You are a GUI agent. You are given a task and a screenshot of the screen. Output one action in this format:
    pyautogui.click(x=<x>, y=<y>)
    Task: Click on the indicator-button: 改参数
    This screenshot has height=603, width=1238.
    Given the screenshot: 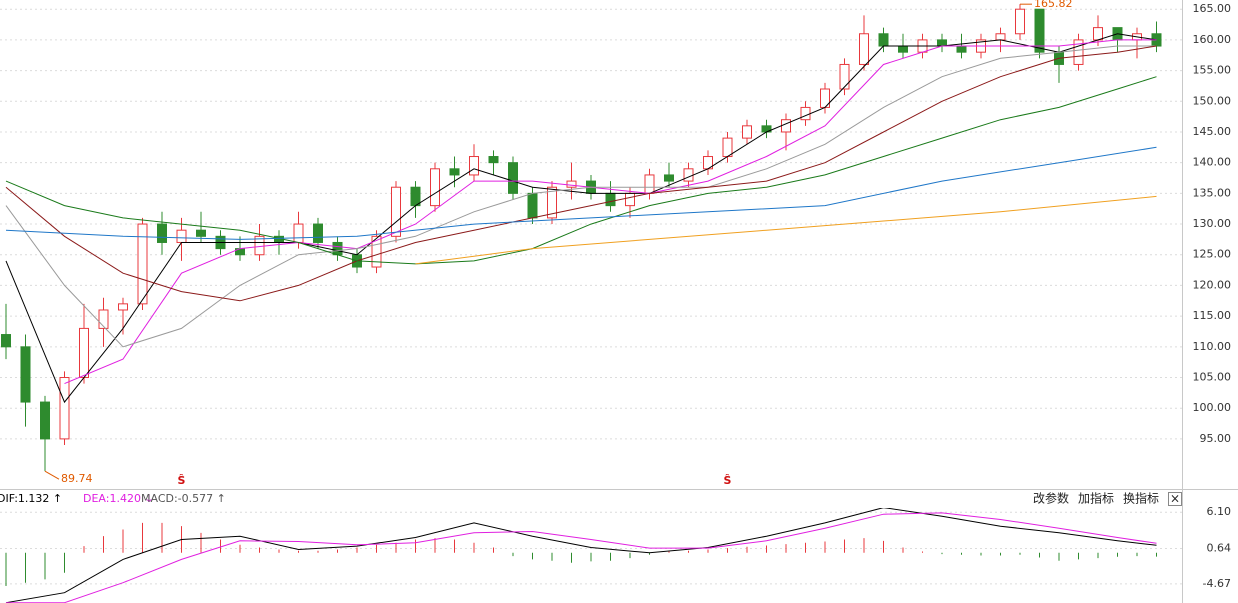 What is the action you would take?
    pyautogui.click(x=1051, y=498)
    